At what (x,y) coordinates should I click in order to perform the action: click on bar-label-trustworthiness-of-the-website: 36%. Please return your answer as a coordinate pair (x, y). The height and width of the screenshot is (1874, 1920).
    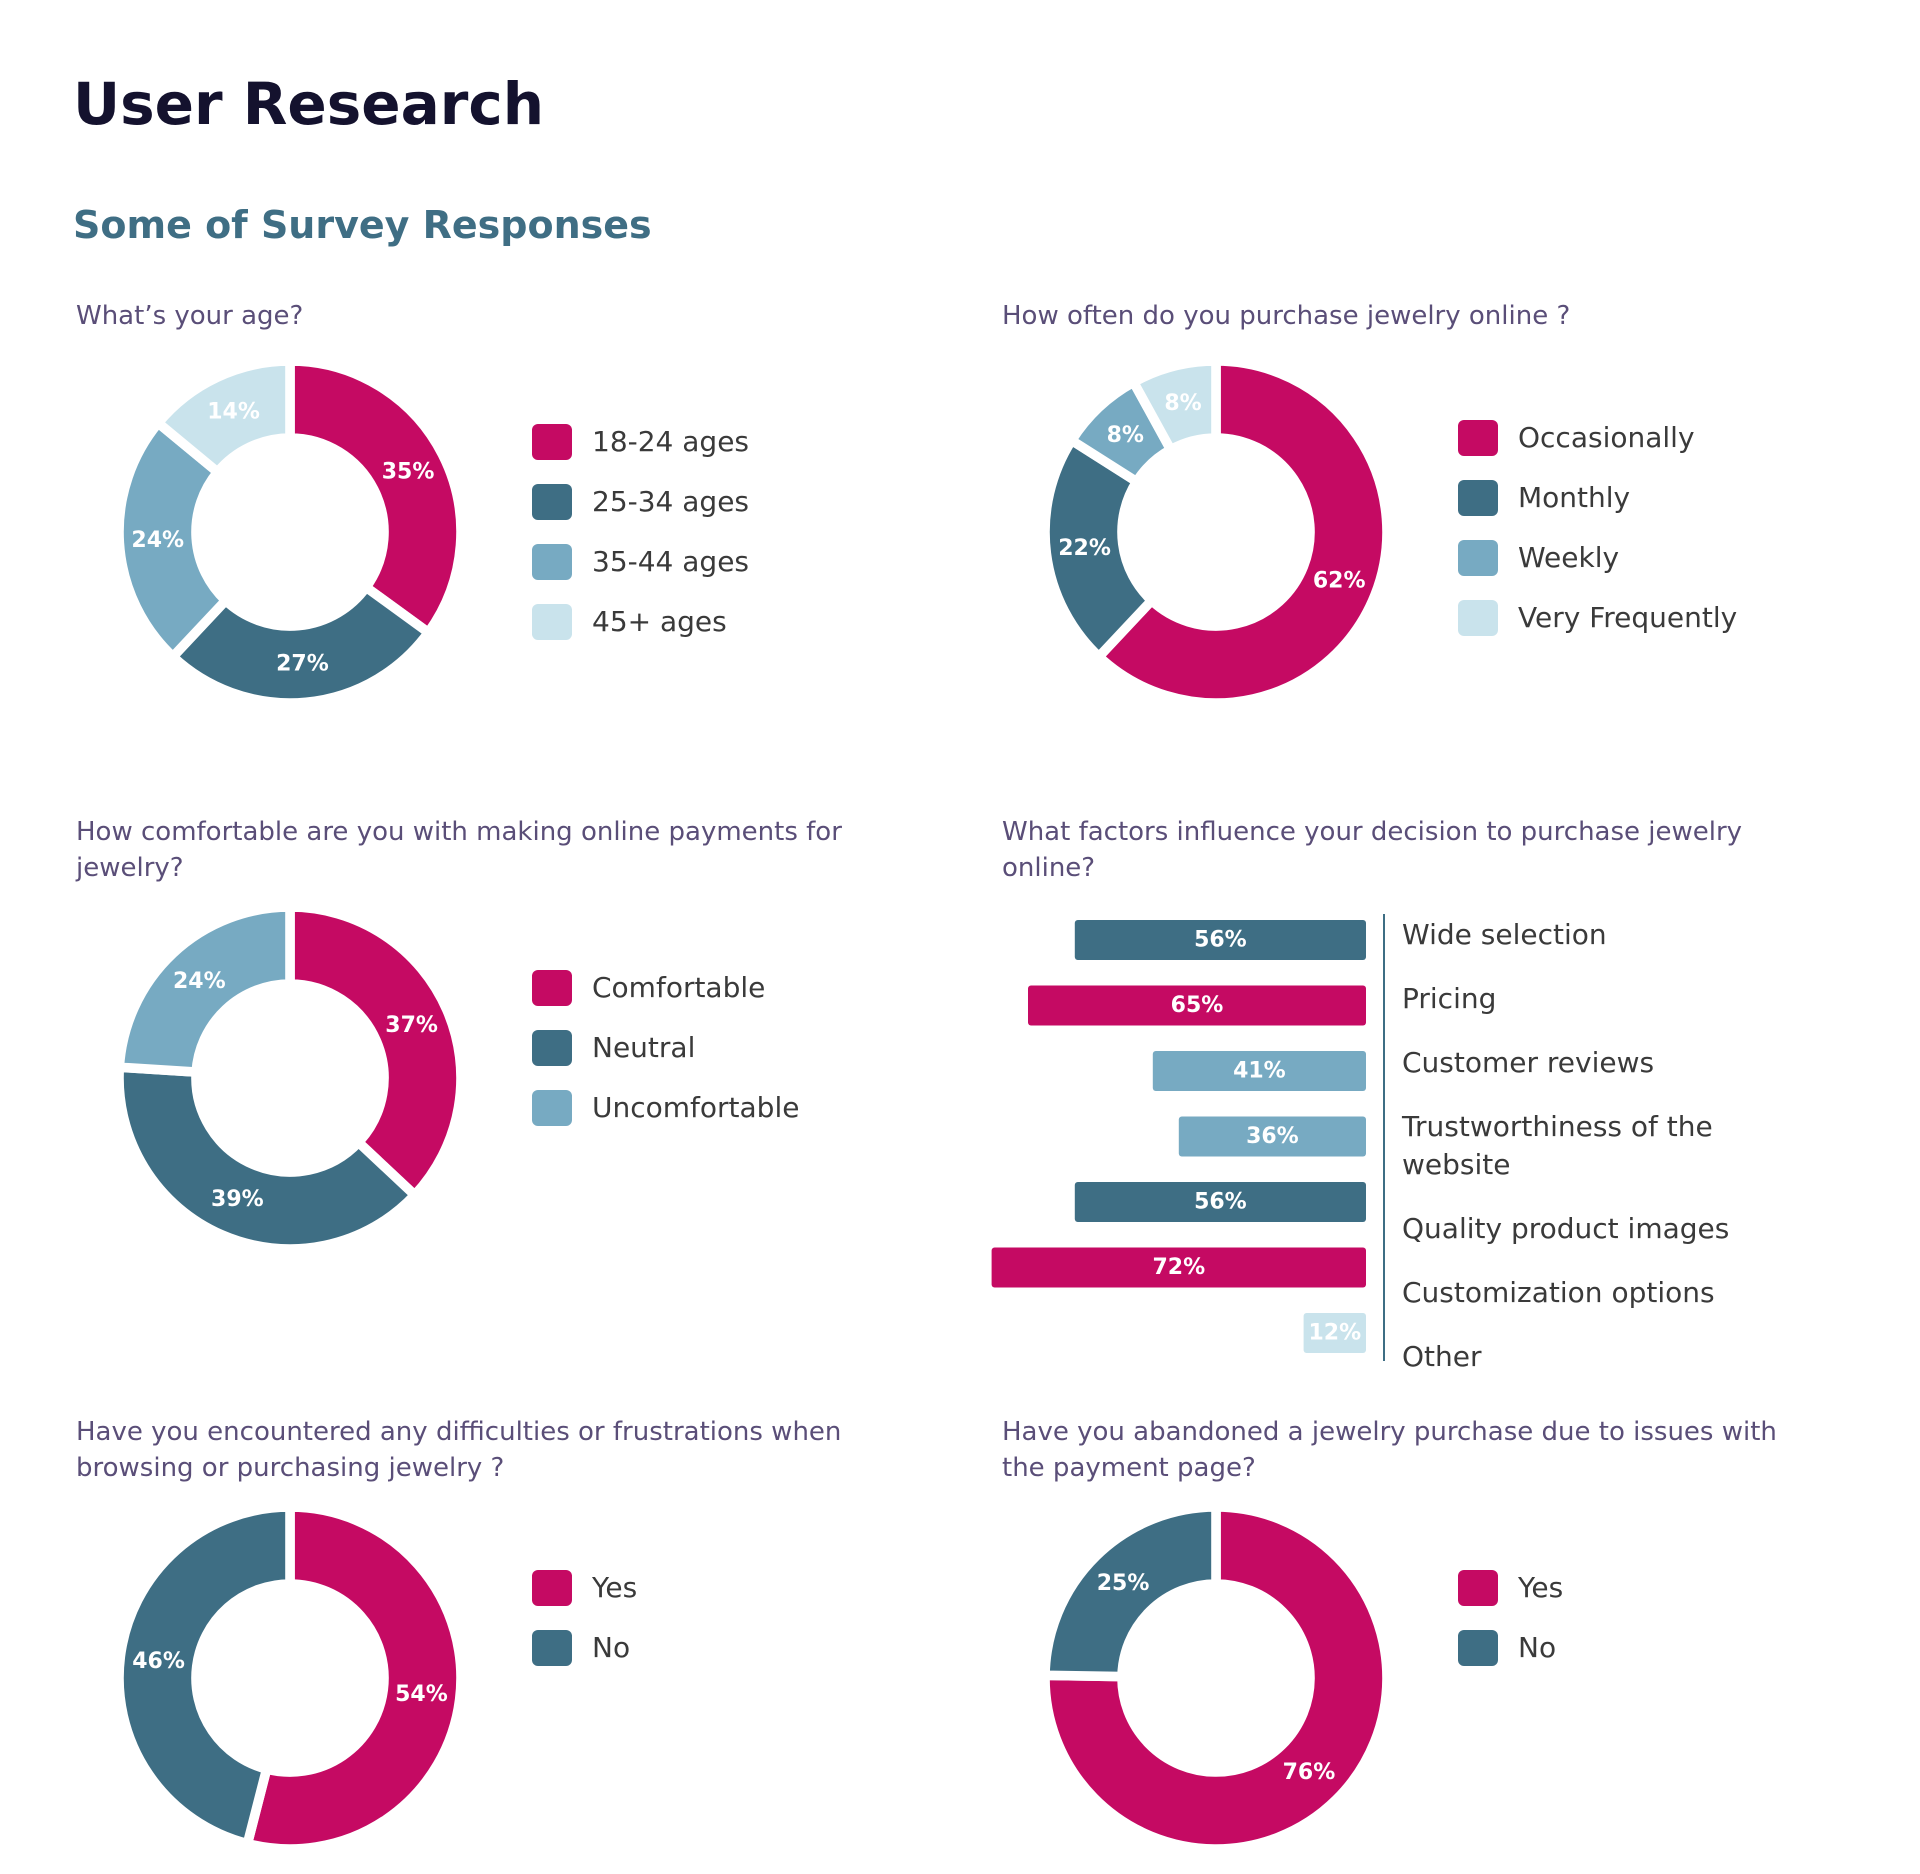
    Looking at the image, I should click on (1272, 1136).